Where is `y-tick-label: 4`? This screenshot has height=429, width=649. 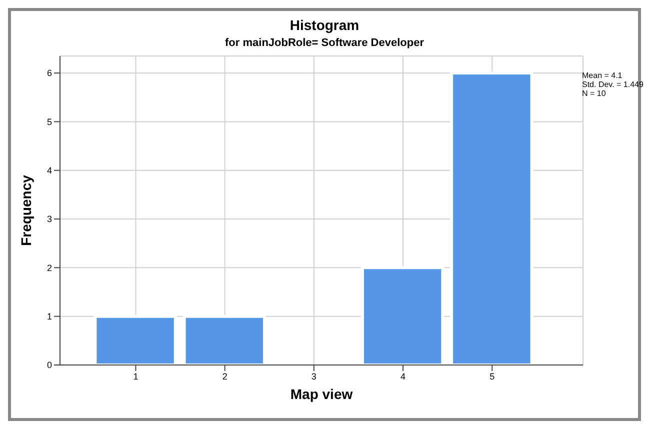
y-tick-label: 4 is located at coordinates (49, 171).